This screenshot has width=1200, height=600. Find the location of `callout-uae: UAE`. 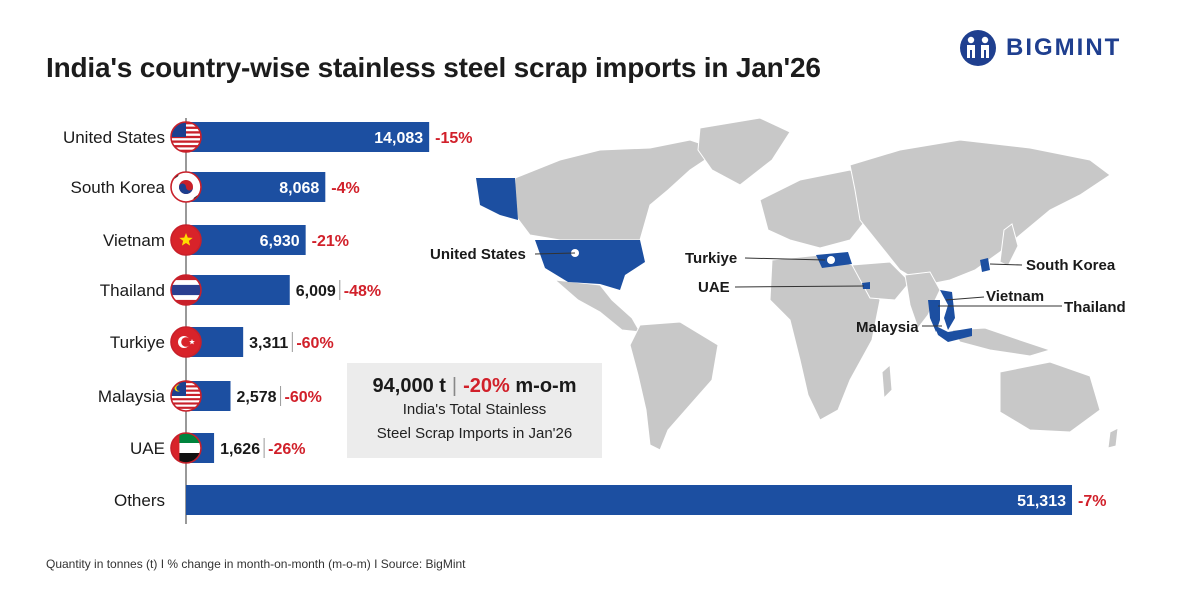

callout-uae: UAE is located at coordinates (714, 287).